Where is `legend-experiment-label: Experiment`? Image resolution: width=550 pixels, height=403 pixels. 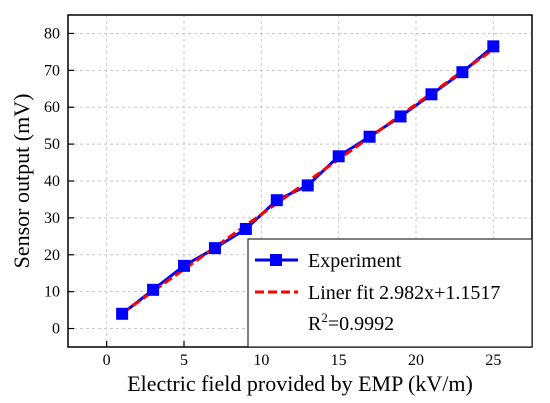 legend-experiment-label: Experiment is located at coordinates (355, 261).